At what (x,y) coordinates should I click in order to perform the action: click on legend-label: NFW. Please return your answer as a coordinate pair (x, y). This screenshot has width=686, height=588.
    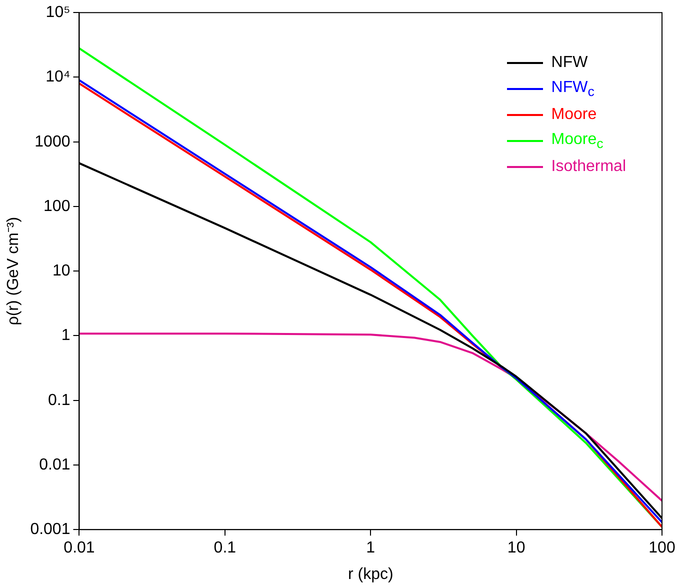
    Looking at the image, I should click on (569, 63).